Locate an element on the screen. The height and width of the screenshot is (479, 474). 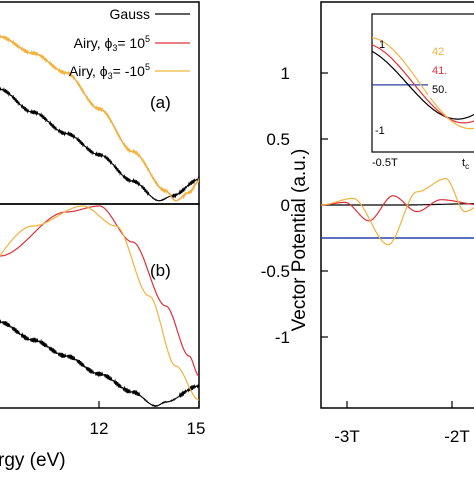
legend: Gauss Airy, ϕ3= 105 Airy, ϕ3= -105 is located at coordinates (129, 43).